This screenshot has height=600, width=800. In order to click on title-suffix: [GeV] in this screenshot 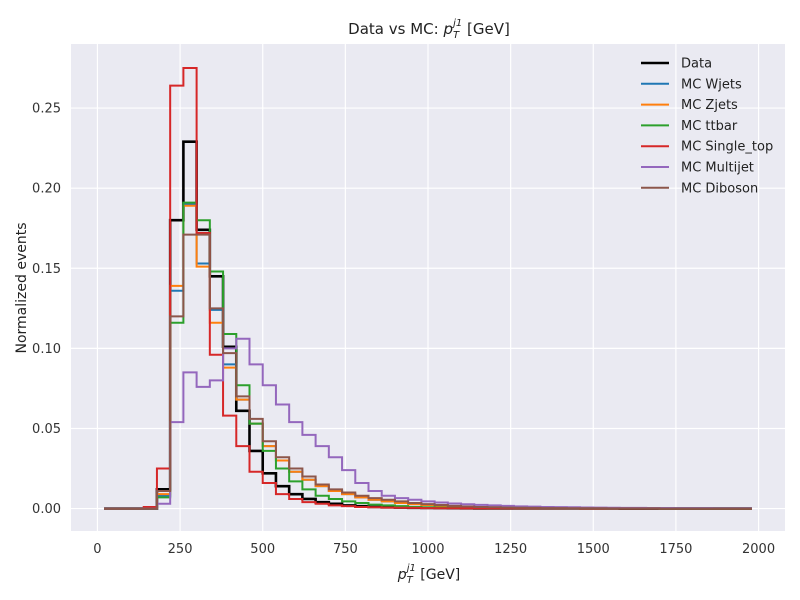, I will do `click(486, 29)`.